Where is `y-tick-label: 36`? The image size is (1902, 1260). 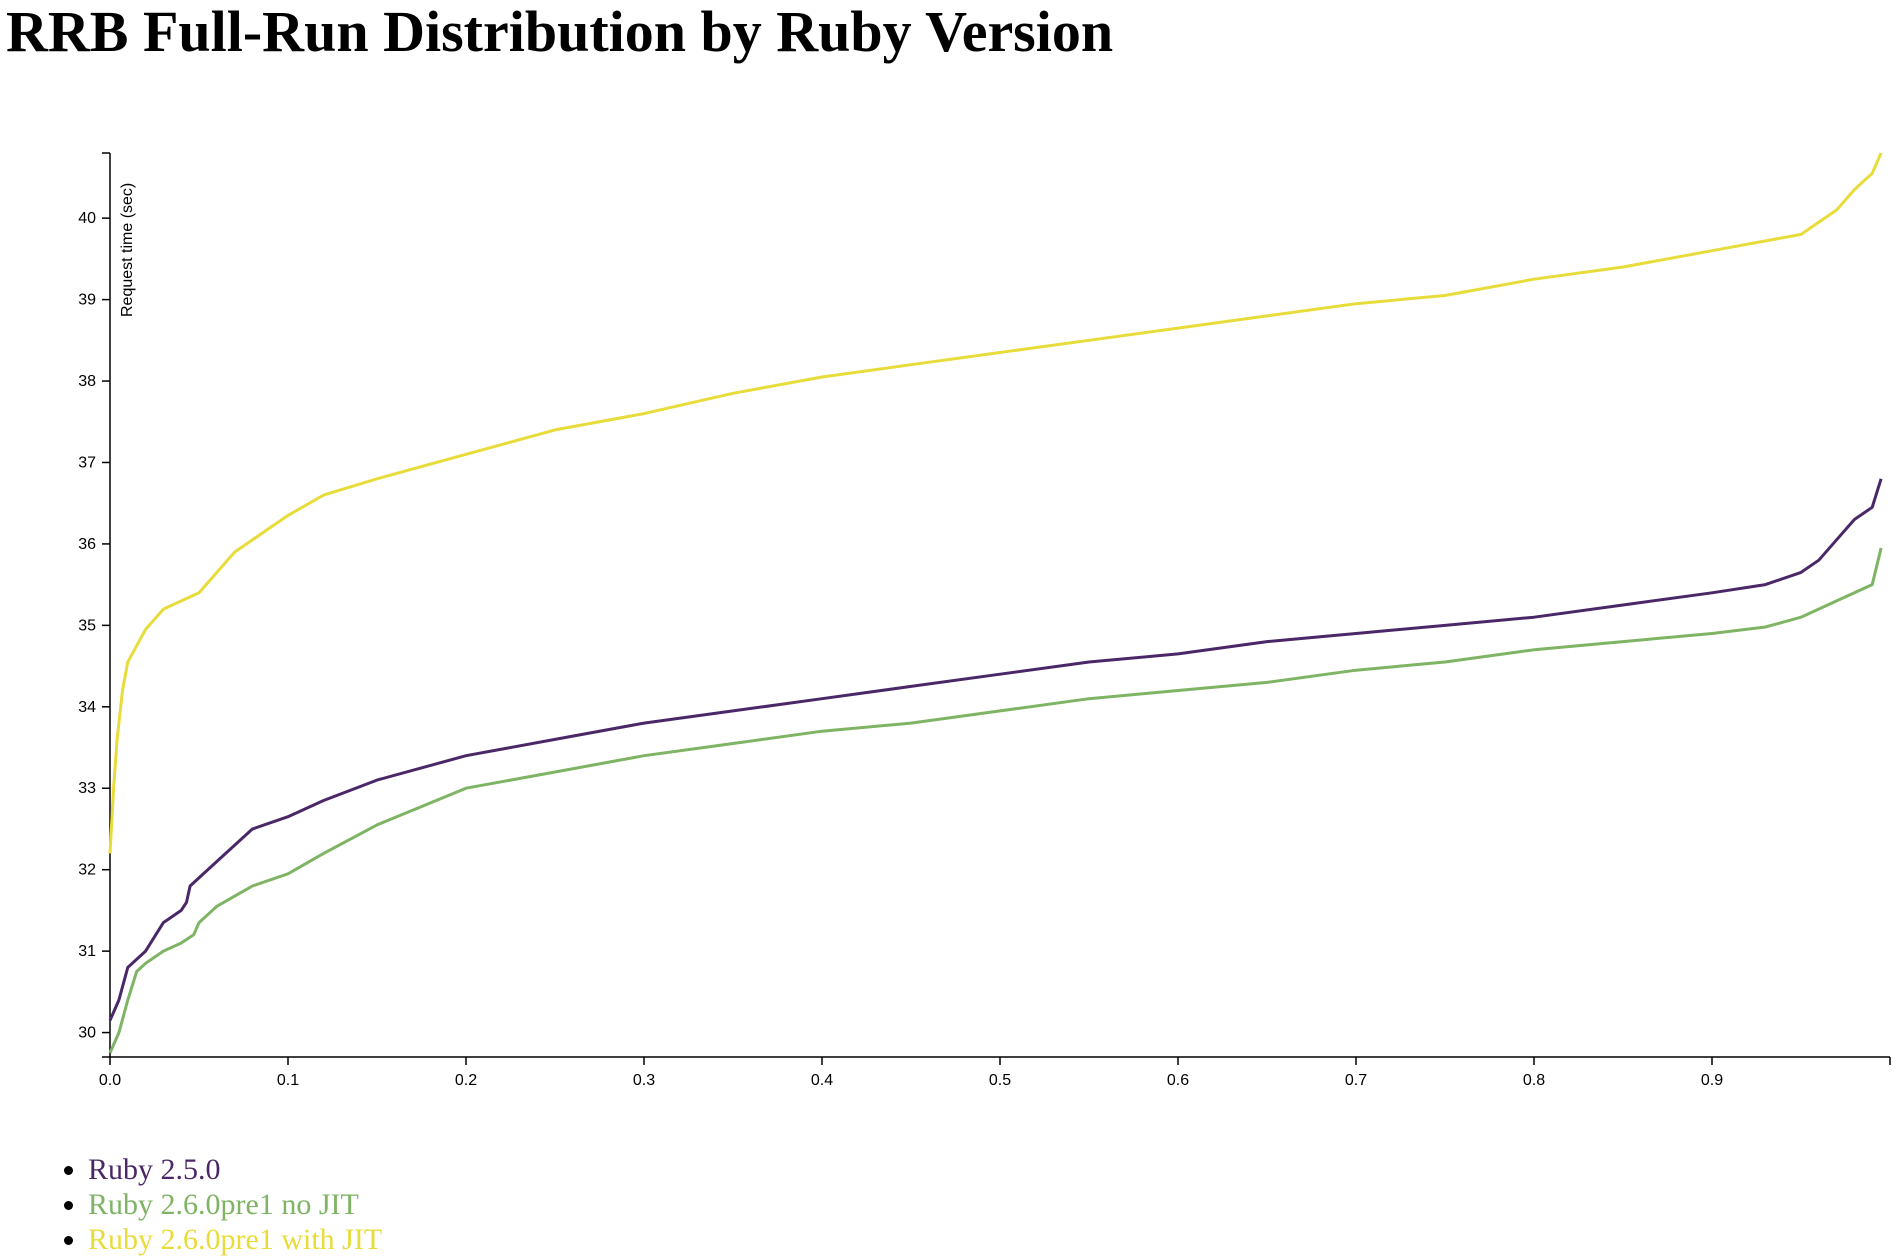
y-tick-label: 36 is located at coordinates (87, 544).